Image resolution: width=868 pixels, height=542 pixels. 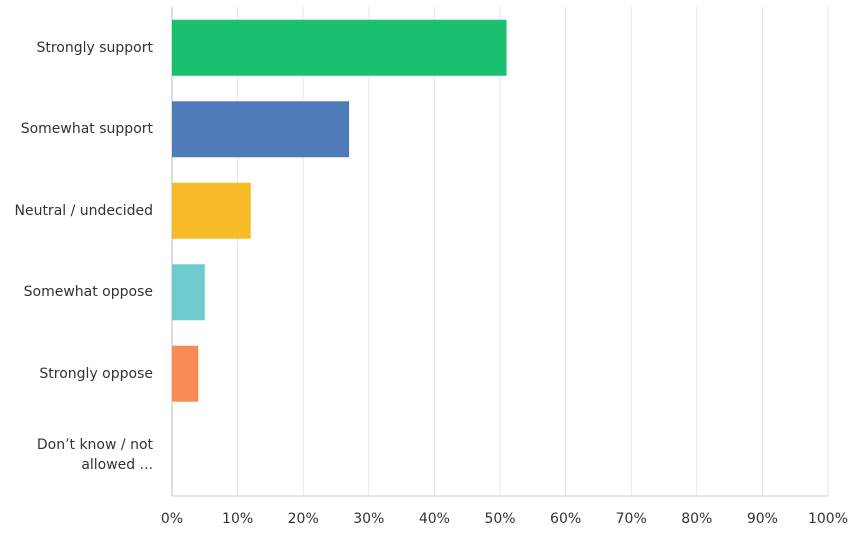 What do you see at coordinates (88, 292) in the screenshot?
I see `y-tick-label: Somewhat oppose` at bounding box center [88, 292].